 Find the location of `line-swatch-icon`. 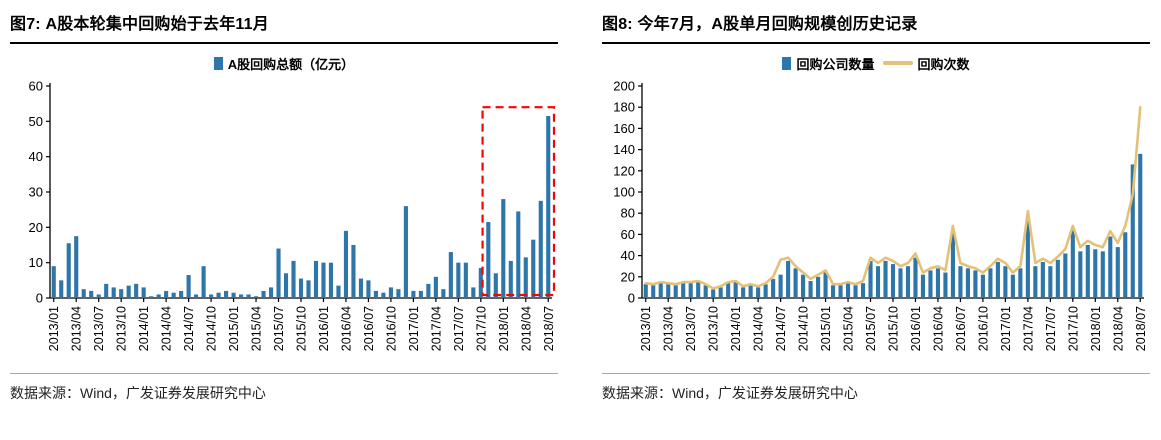

line-swatch-icon is located at coordinates (897, 63).